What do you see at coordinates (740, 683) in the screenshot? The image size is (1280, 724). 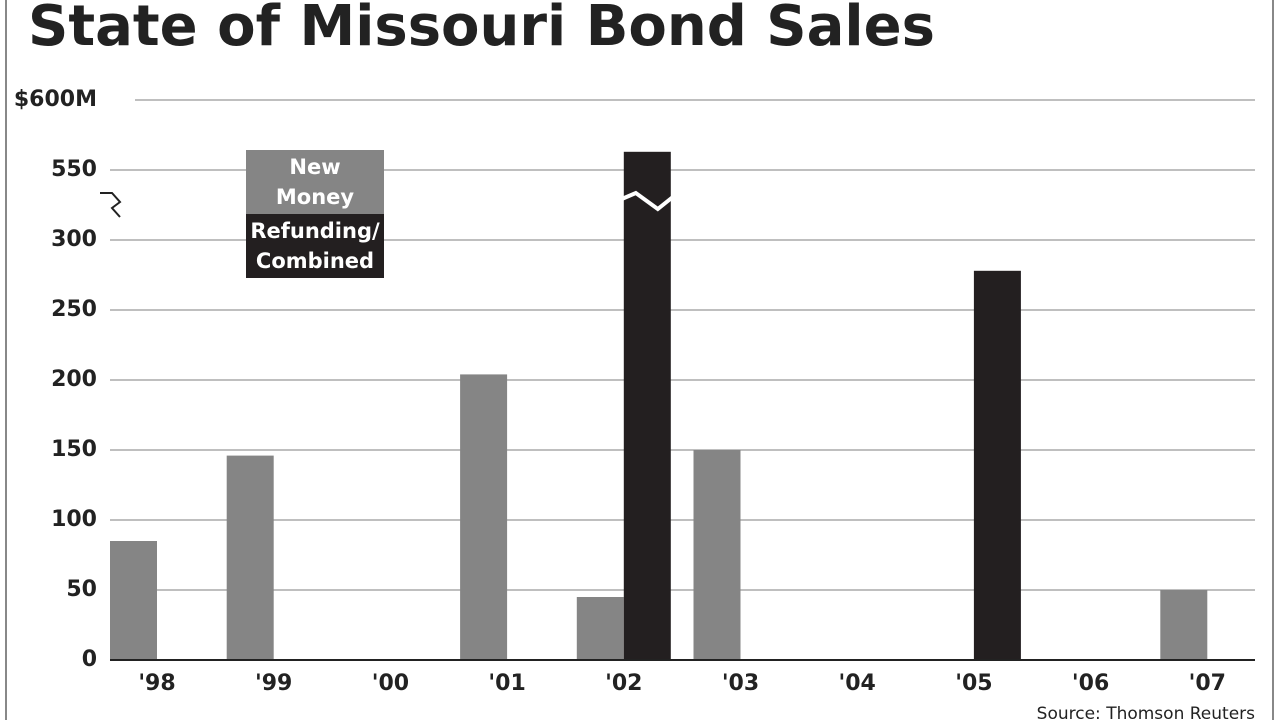 I see `x-tick-label: '03` at bounding box center [740, 683].